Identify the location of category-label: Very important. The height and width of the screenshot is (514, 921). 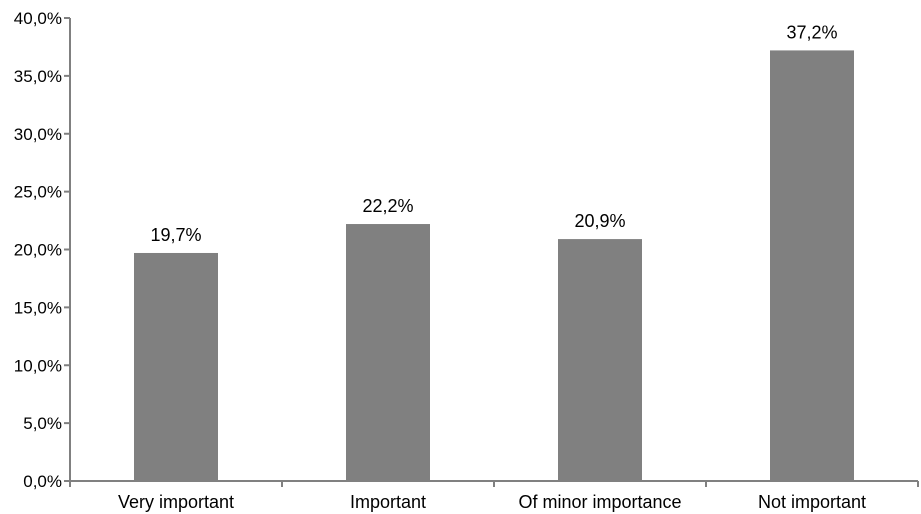
(176, 502).